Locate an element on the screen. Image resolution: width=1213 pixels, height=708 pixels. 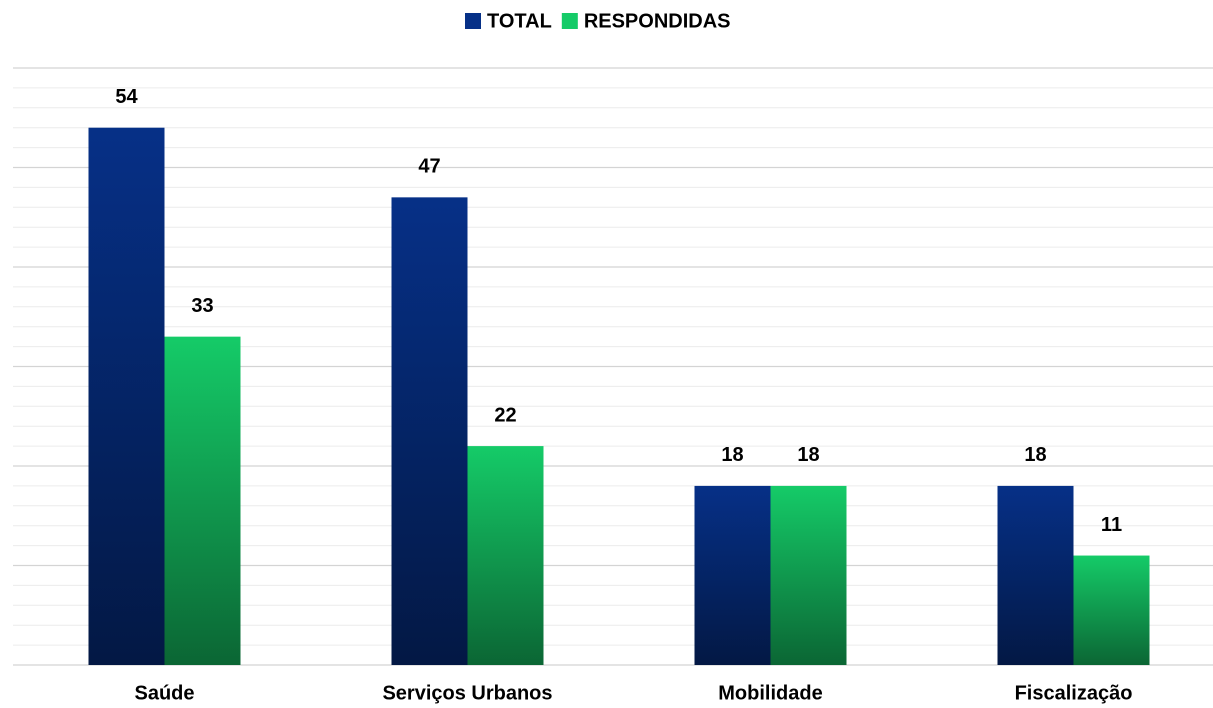
data-label: 22 is located at coordinates (505, 415).